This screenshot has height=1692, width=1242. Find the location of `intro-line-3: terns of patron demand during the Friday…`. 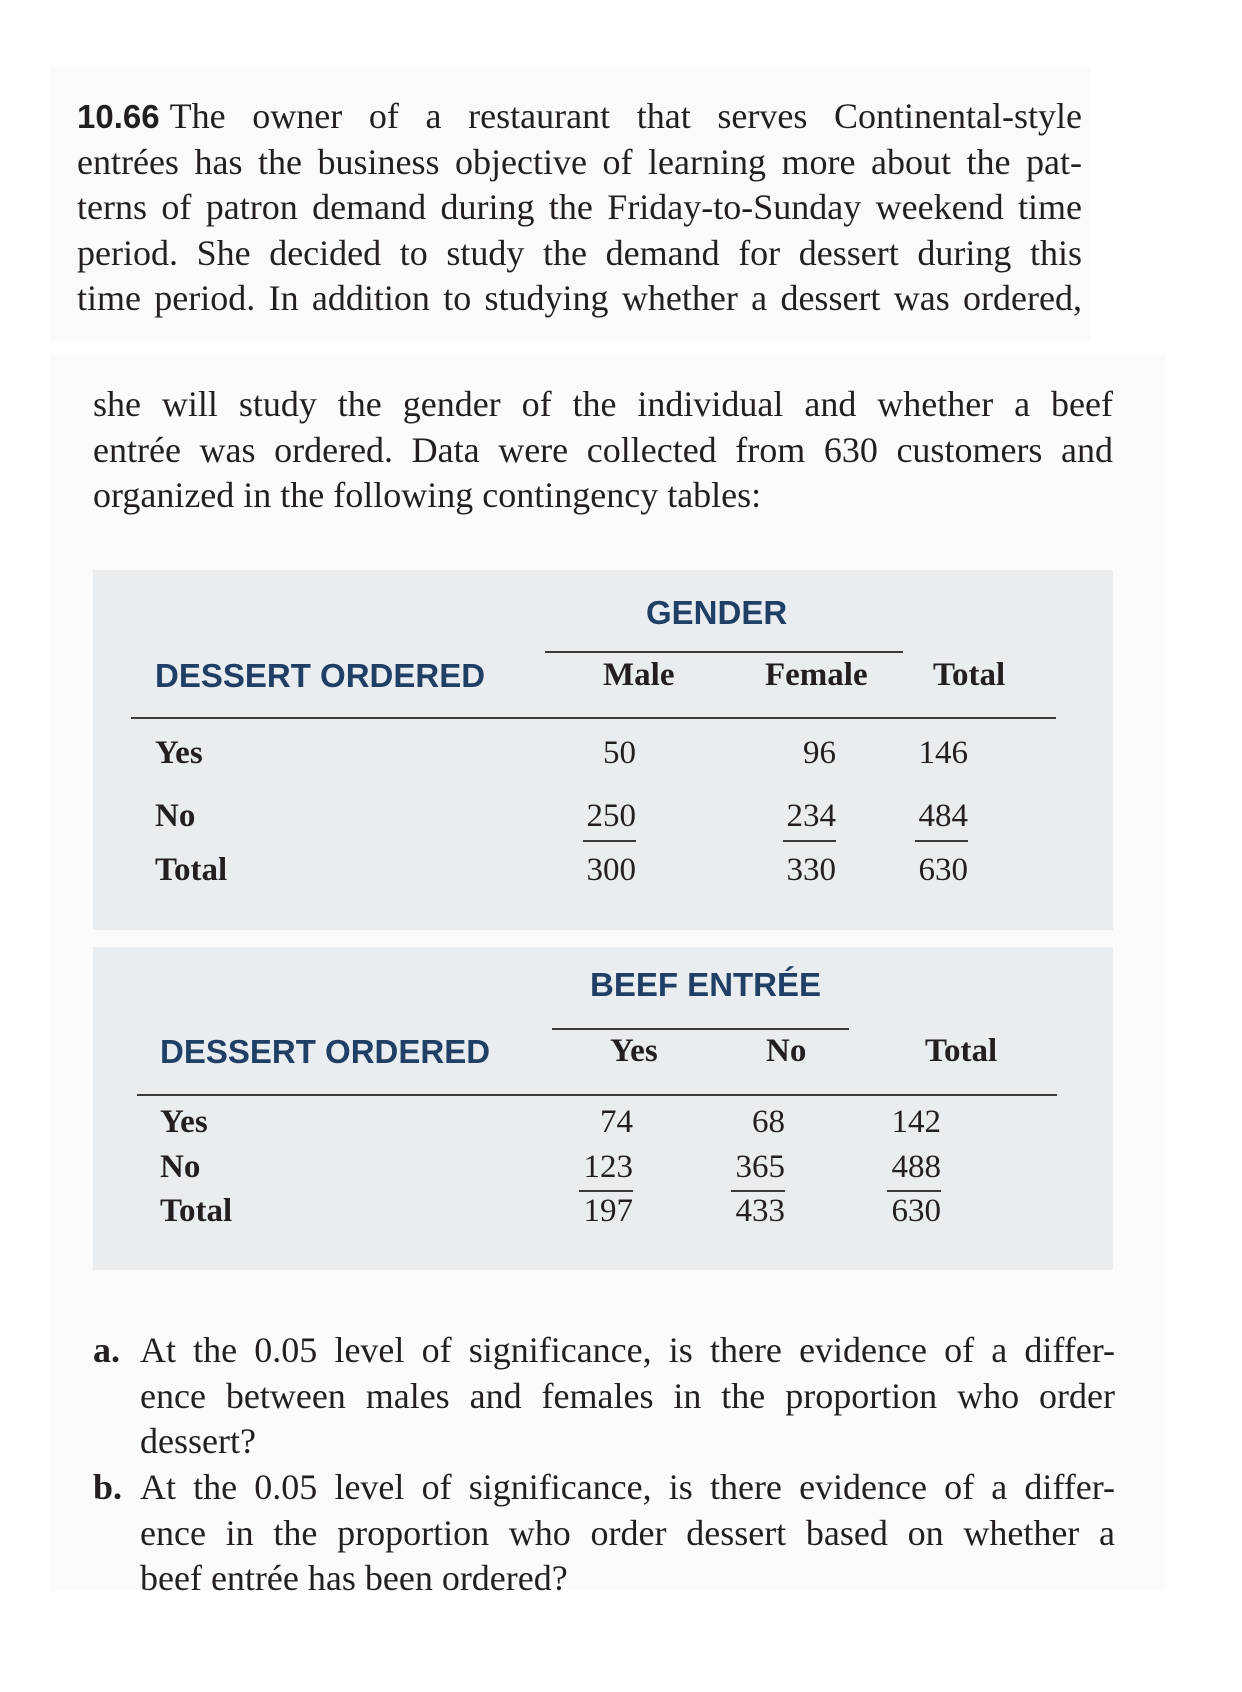

intro-line-3: terns of patron demand during the Friday… is located at coordinates (579, 207).